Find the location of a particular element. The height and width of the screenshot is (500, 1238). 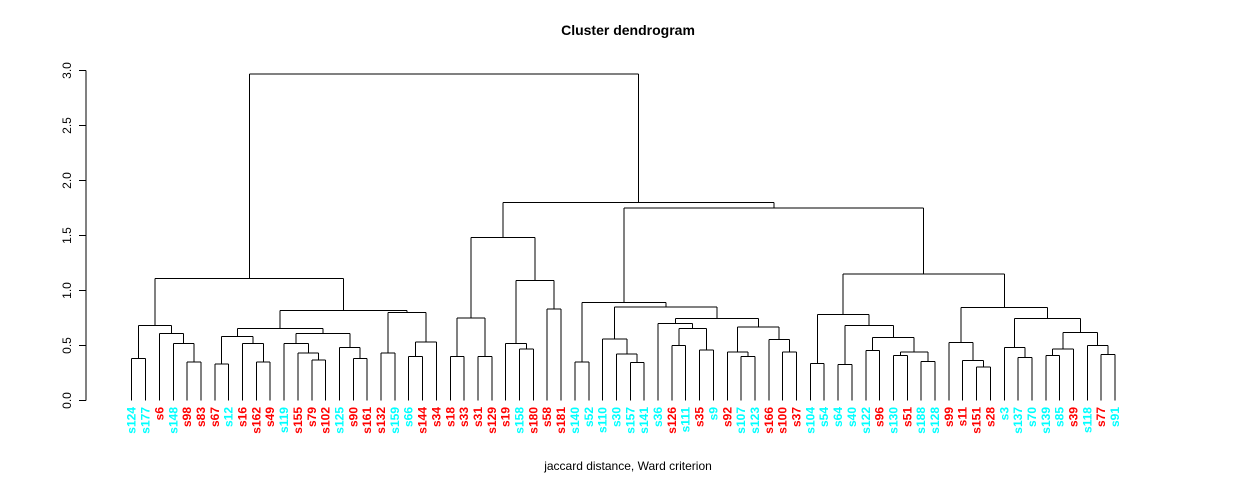

leaf-label: s58 is located at coordinates (547, 417).